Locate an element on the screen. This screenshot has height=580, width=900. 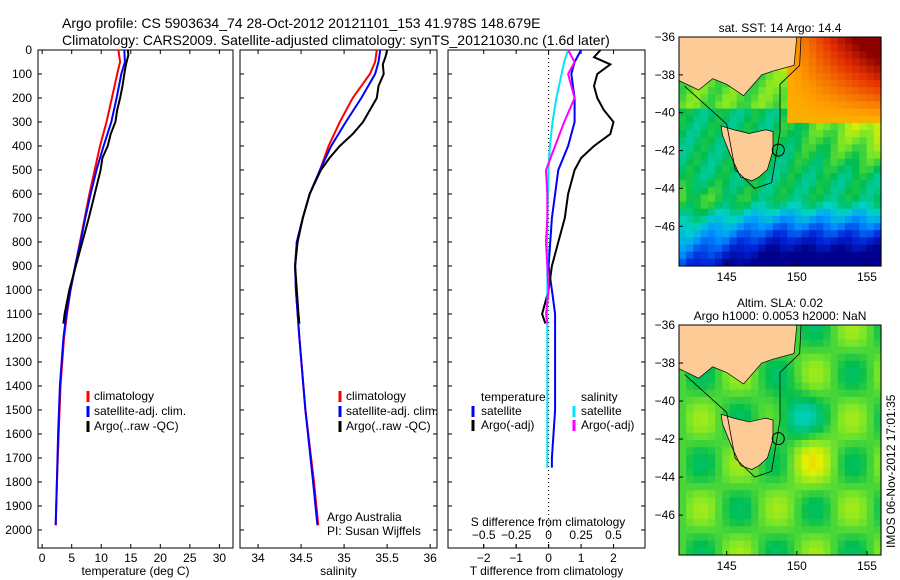
argo-position-marker is located at coordinates (778, 150).